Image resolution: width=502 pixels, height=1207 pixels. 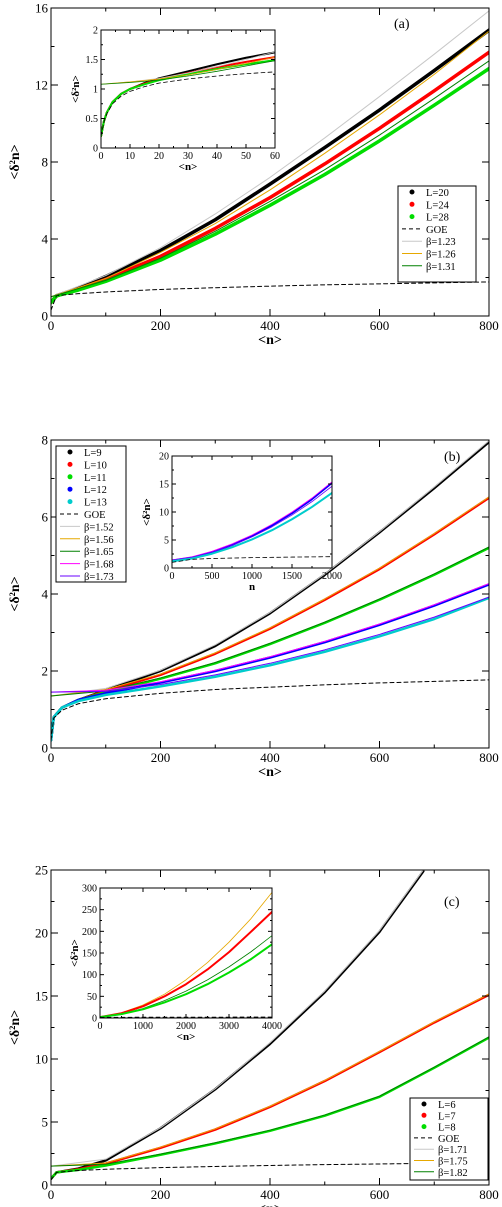 I want to click on legend-label: β=1.31, so click(x=441, y=267).